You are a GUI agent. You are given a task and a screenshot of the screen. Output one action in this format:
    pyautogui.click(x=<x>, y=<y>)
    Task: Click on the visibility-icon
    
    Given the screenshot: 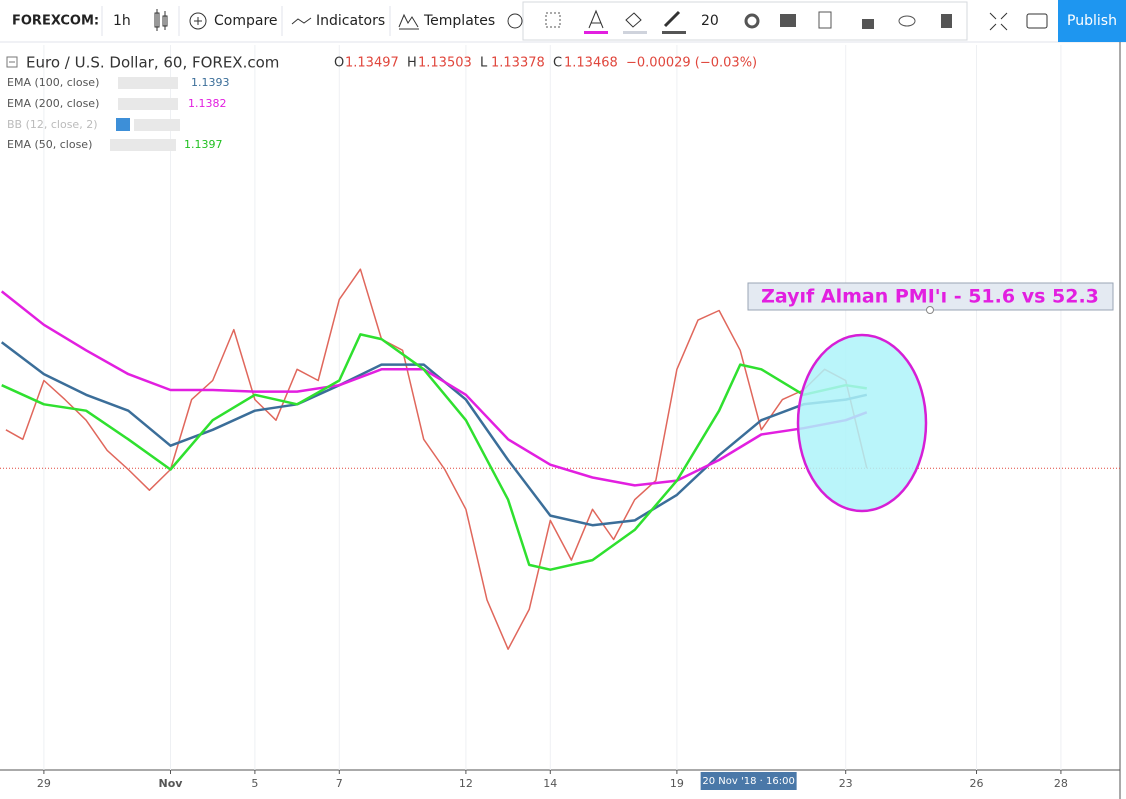 What is the action you would take?
    pyautogui.click(x=907, y=21)
    